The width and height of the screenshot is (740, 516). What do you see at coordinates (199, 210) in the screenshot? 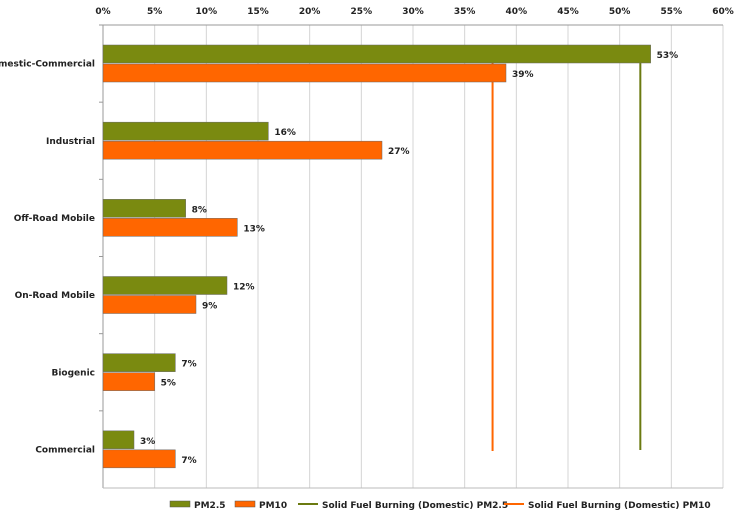
I see `data-label: 8%` at bounding box center [199, 210].